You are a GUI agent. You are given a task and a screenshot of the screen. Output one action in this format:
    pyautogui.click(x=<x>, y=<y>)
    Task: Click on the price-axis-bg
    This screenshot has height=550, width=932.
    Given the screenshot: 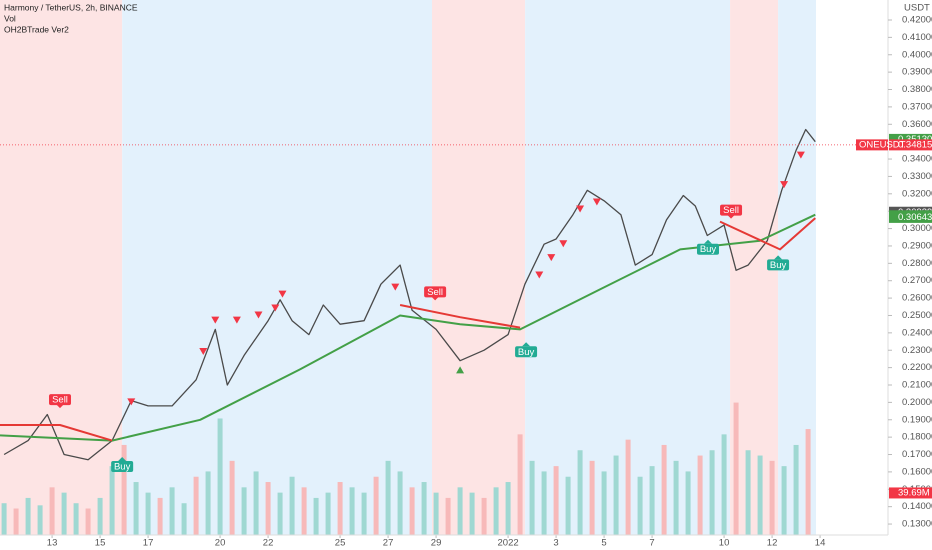 What is the action you would take?
    pyautogui.click(x=910, y=275)
    